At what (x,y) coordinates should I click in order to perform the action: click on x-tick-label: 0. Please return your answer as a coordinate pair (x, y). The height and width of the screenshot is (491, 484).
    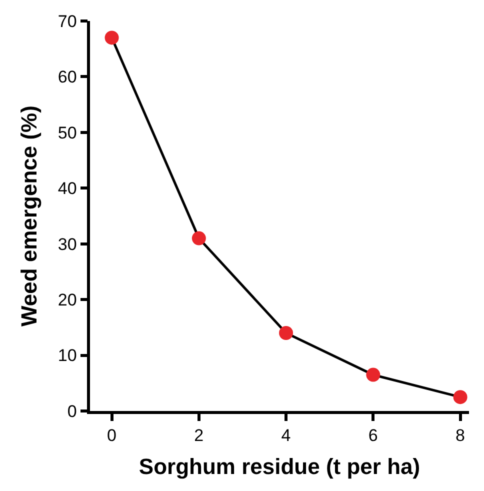
    Looking at the image, I should click on (112, 436).